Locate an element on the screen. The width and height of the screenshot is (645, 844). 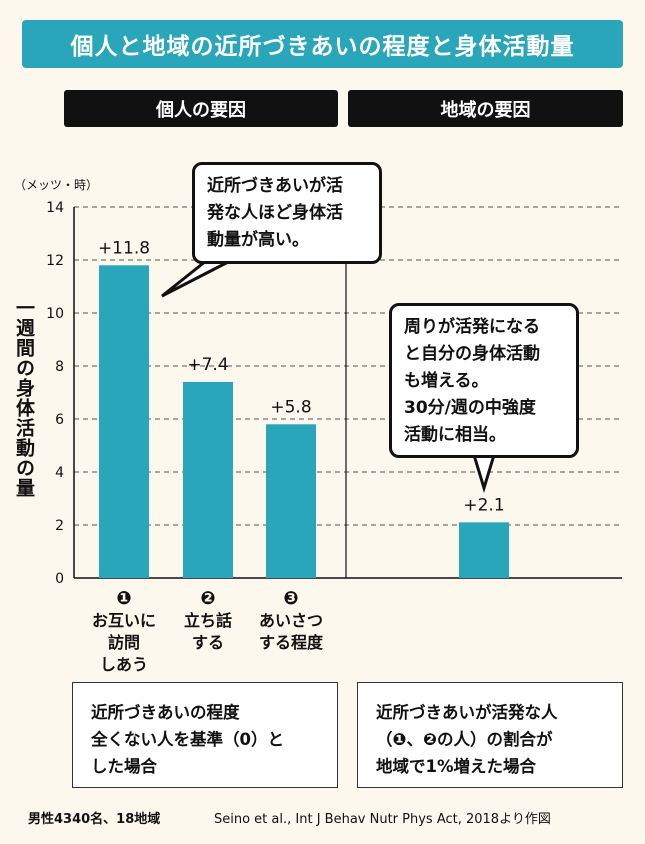
callout-regional: 周りが活発になる と自分の身体活動 も増える。 30分/週の中強度 活動に相当。 is located at coordinates (484, 380).